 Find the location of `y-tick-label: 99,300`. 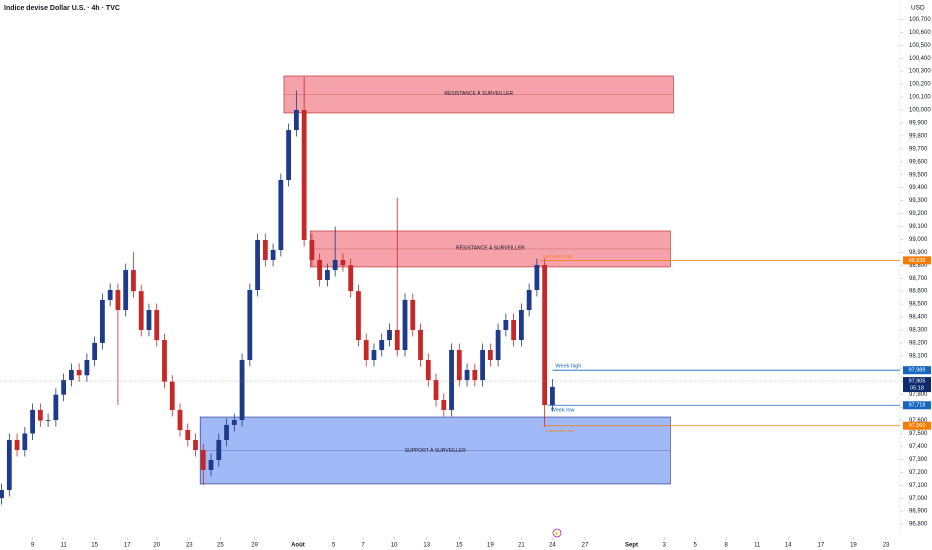

y-tick-label: 99,300 is located at coordinates (918, 201).